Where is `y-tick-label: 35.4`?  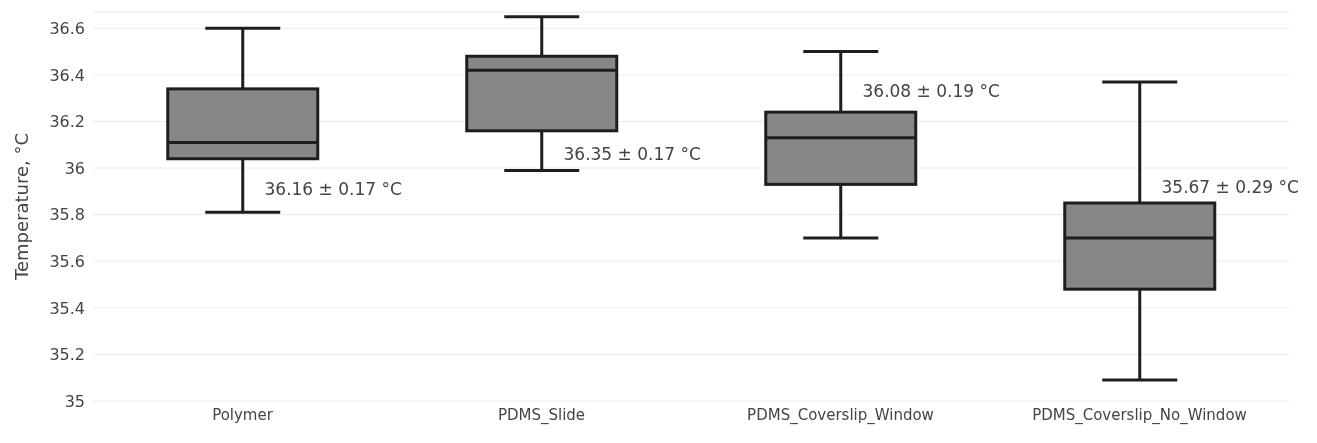 y-tick-label: 35.4 is located at coordinates (67, 308).